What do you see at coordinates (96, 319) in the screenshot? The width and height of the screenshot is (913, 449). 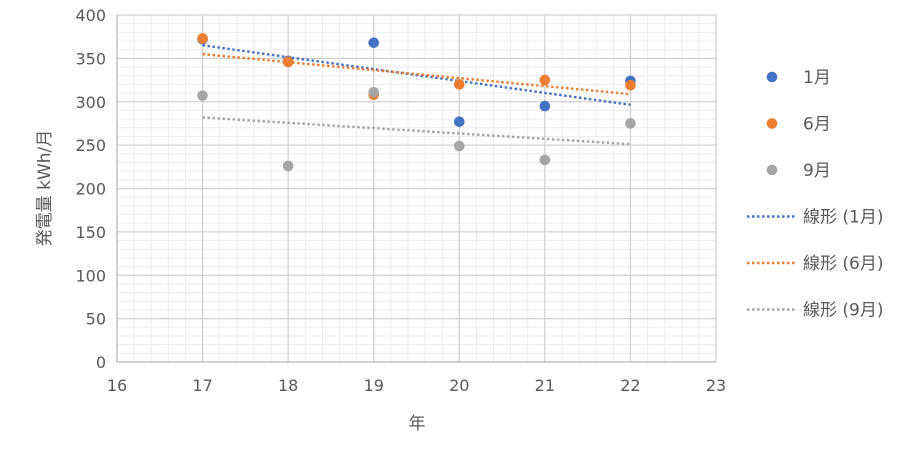 I see `y-tick-label: 50` at bounding box center [96, 319].